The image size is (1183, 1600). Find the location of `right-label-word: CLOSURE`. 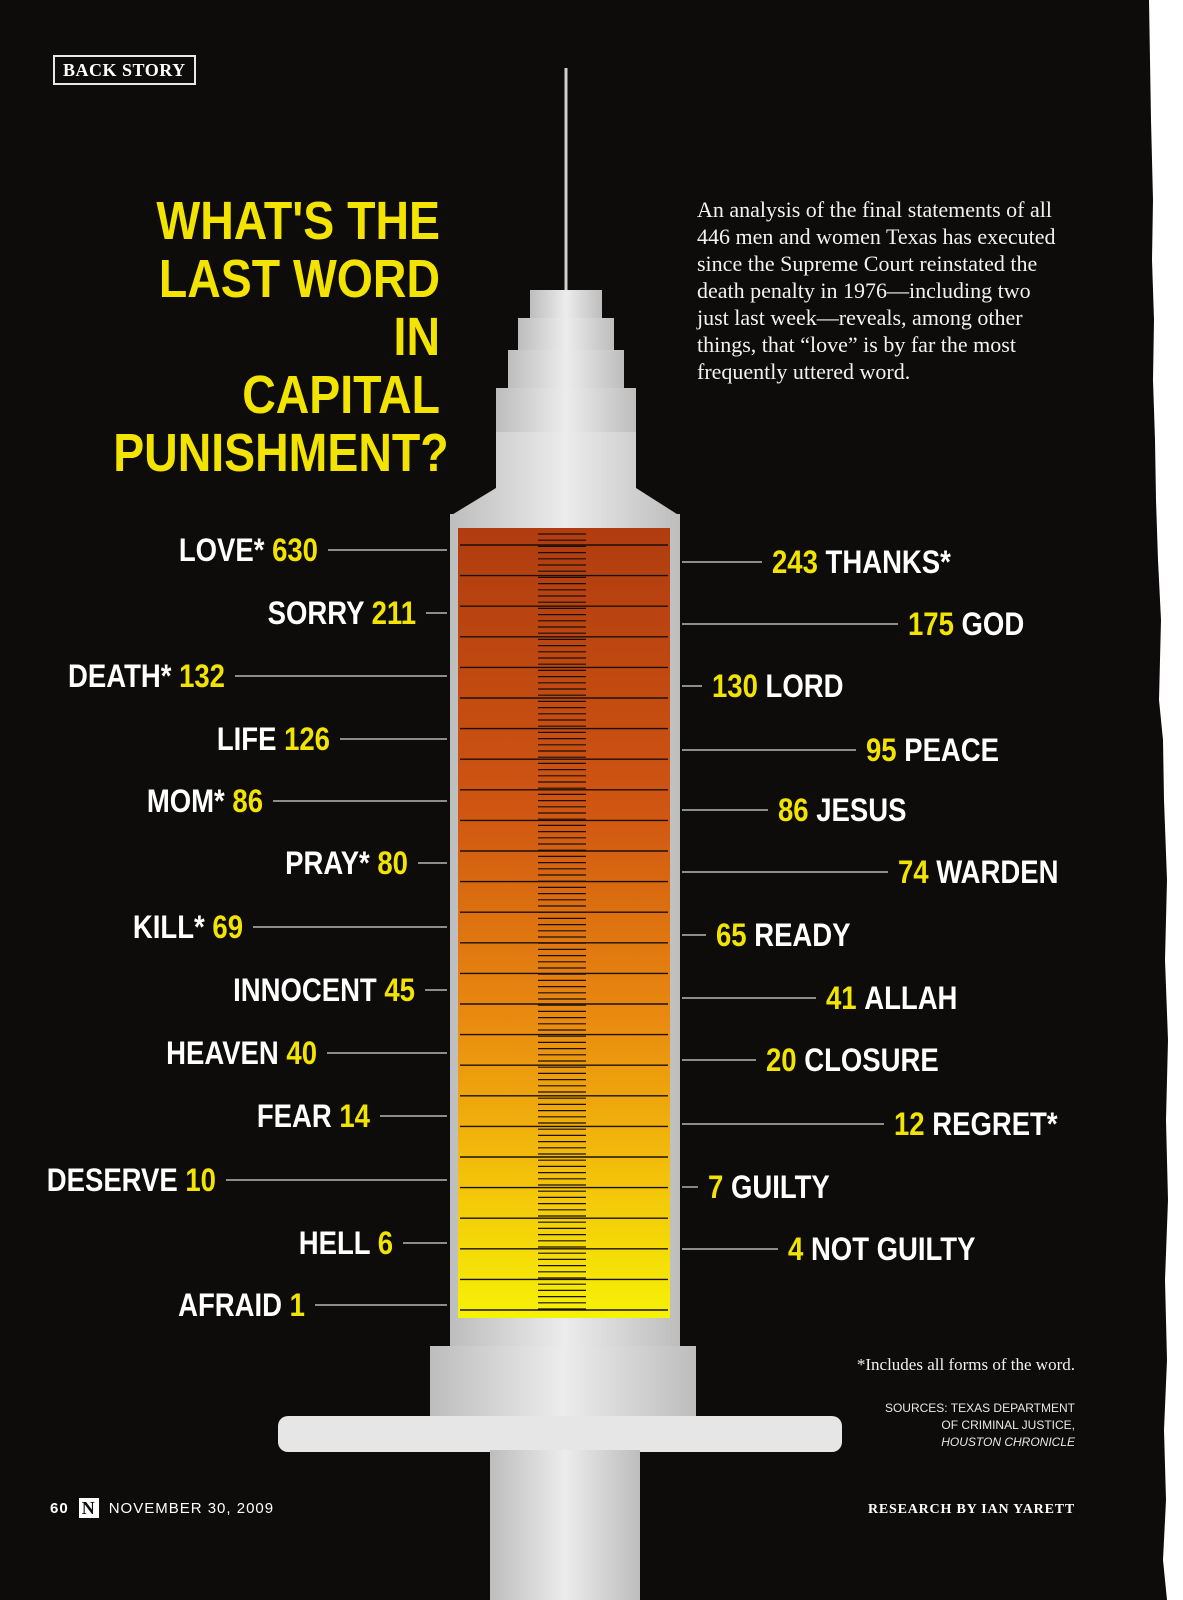

right-label-word: CLOSURE is located at coordinates (871, 1060).